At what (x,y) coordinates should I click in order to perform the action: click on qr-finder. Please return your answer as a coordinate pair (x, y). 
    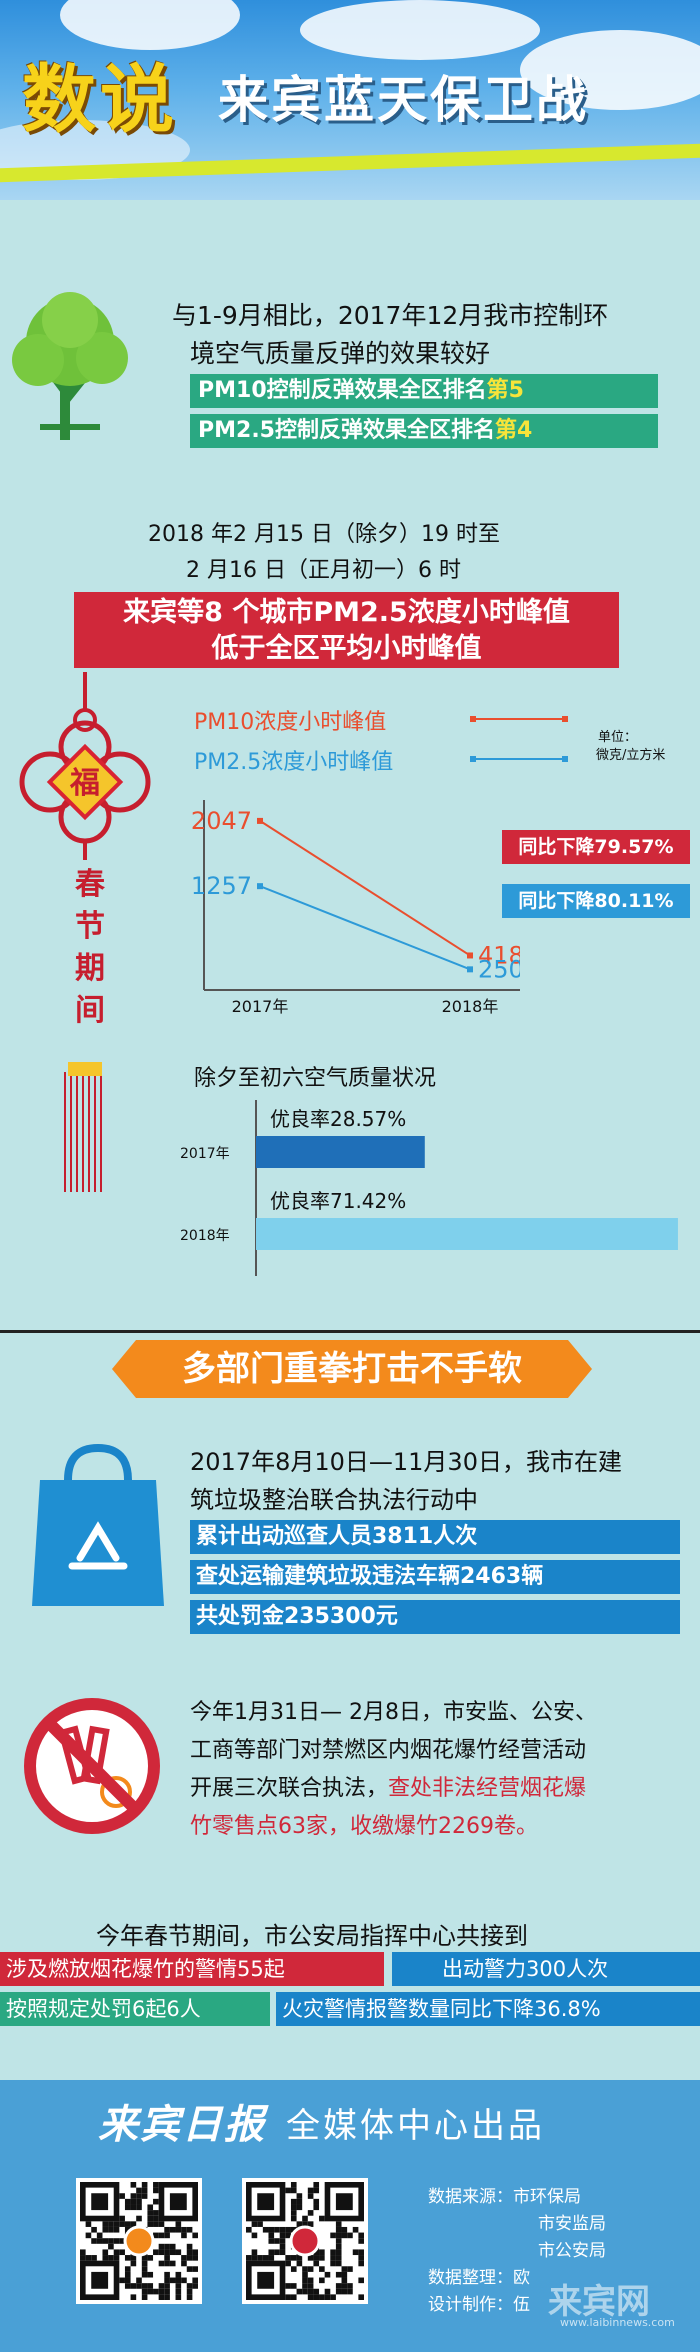
    Looking at the image, I should click on (100, 2280).